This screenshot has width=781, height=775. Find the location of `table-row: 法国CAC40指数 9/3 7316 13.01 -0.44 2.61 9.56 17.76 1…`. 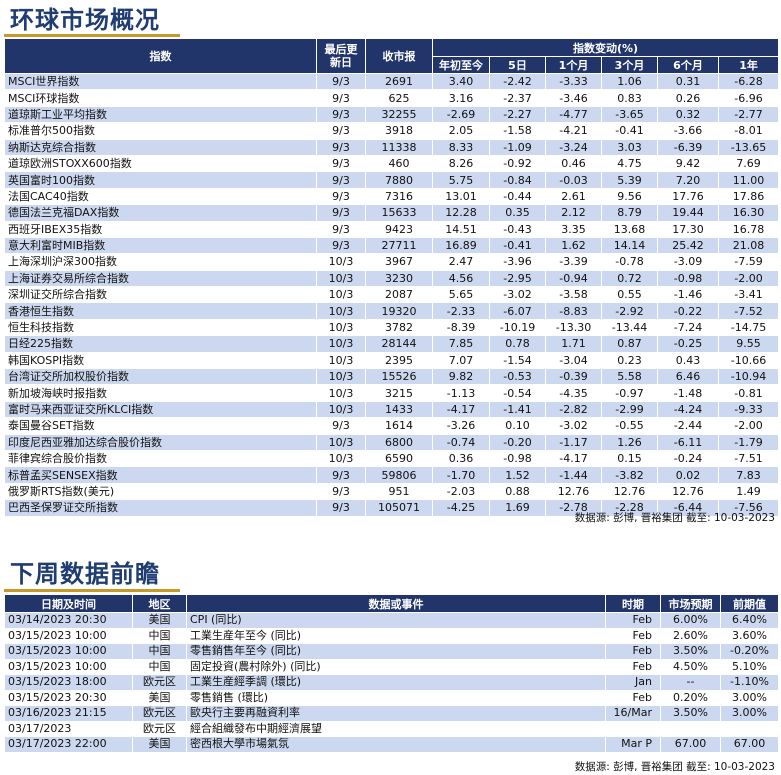

table-row: 法国CAC40指数 9/3 7316 13.01 -0.44 2.61 9.56 17.76 1… is located at coordinates (392, 196).